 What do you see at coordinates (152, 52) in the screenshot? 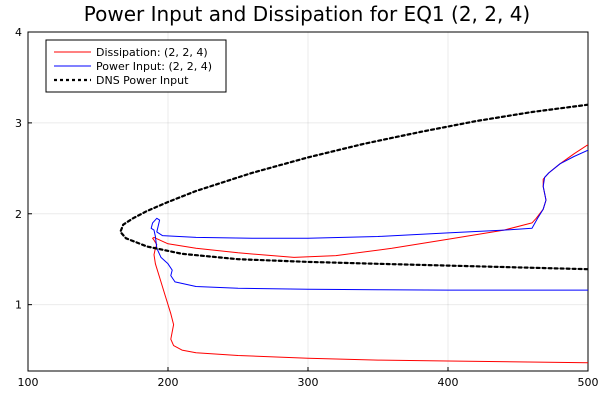
I see `legend-label-1: Dissipation: (2, 2, 4)` at bounding box center [152, 52].